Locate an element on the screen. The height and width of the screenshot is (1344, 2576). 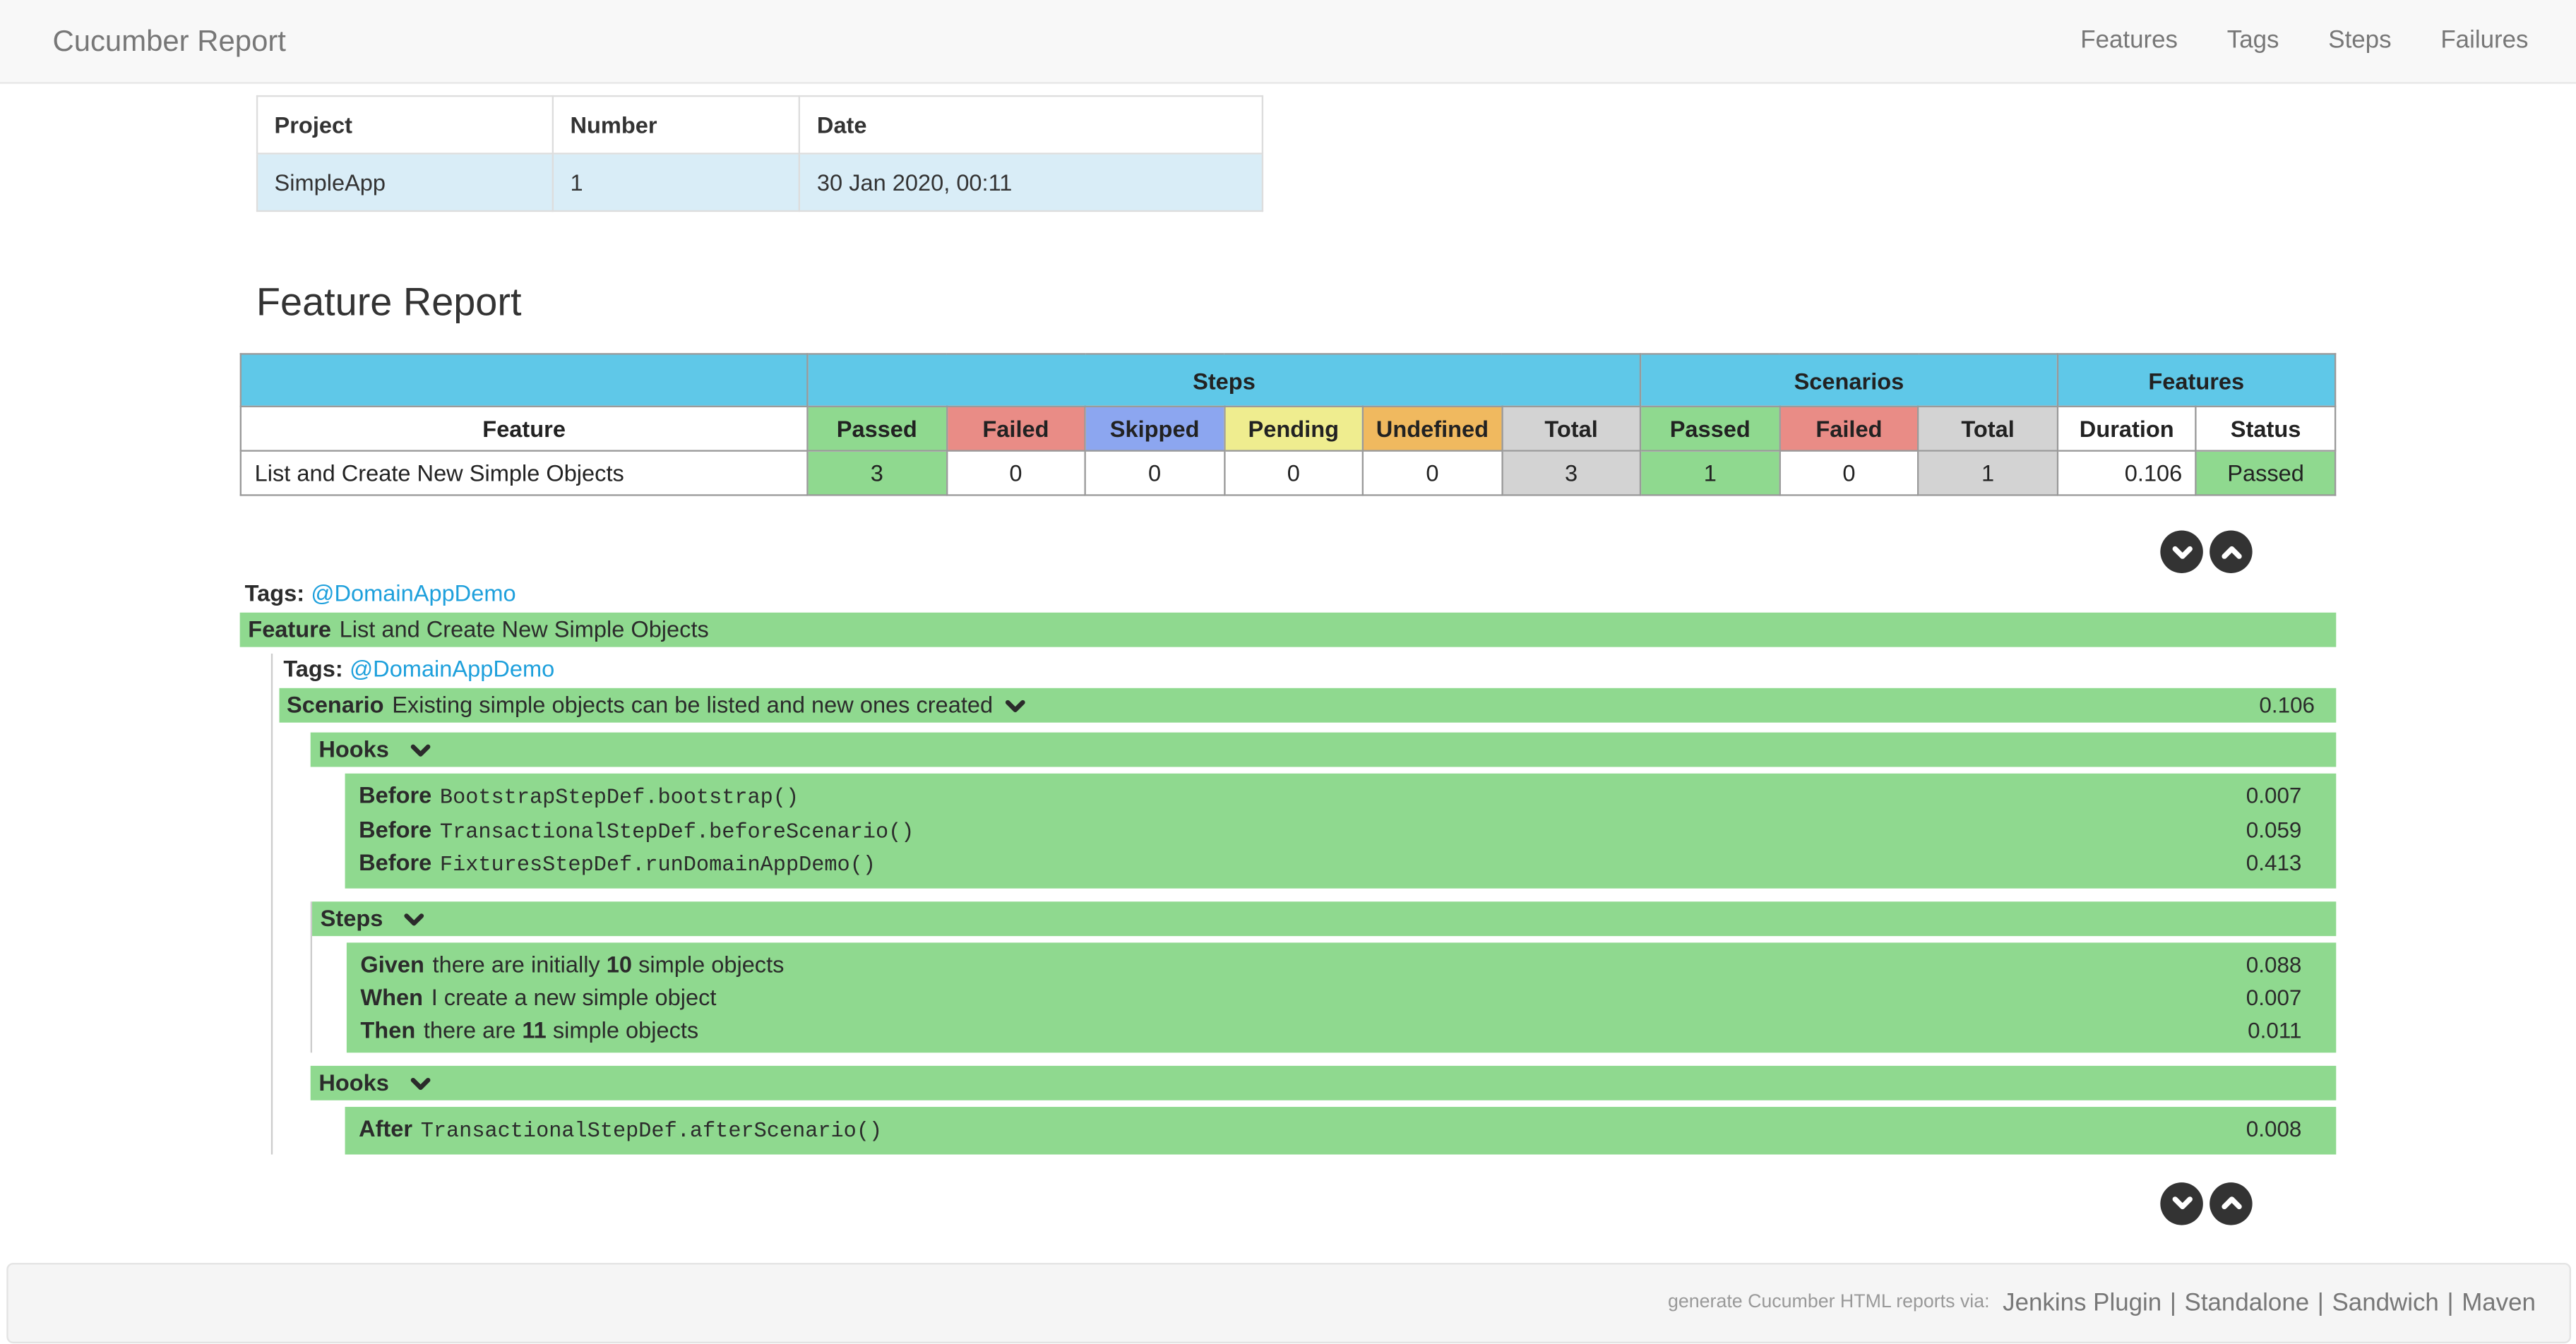
step-keyword: When is located at coordinates (392, 997).